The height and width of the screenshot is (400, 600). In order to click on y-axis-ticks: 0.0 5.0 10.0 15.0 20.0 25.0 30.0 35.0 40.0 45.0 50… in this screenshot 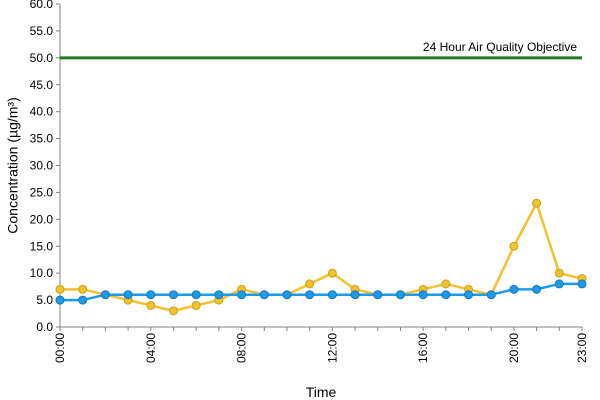, I will do `click(45, 167)`.